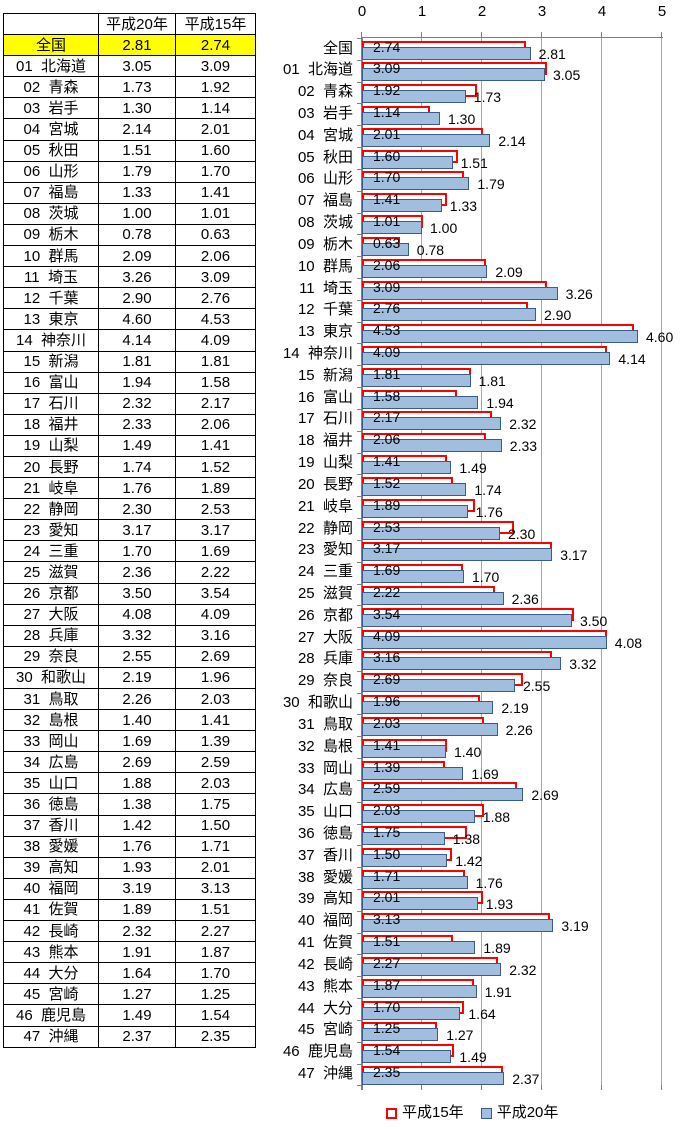 The image size is (700, 1129). I want to click on bar-label-h20: 3.05, so click(567, 75).